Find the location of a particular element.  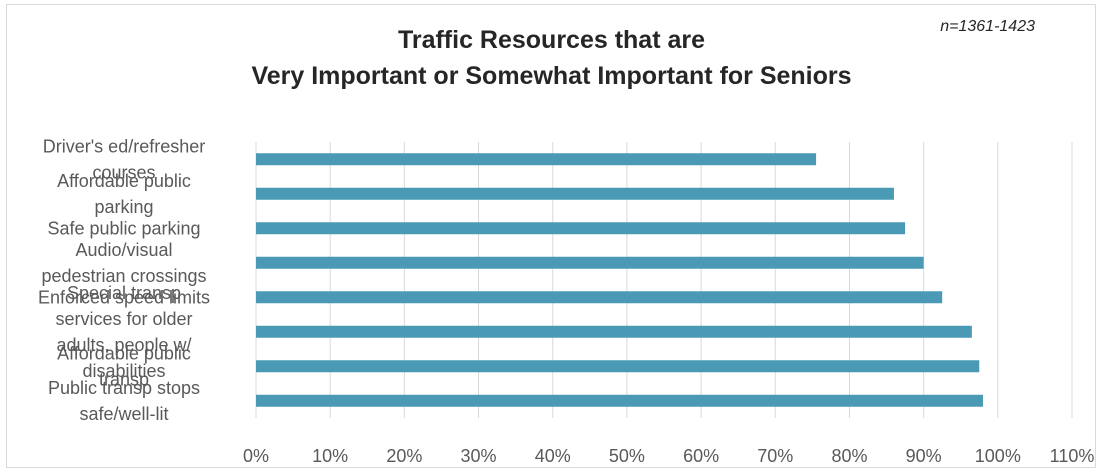

category-label: Affordable public parking is located at coordinates (124, 194).